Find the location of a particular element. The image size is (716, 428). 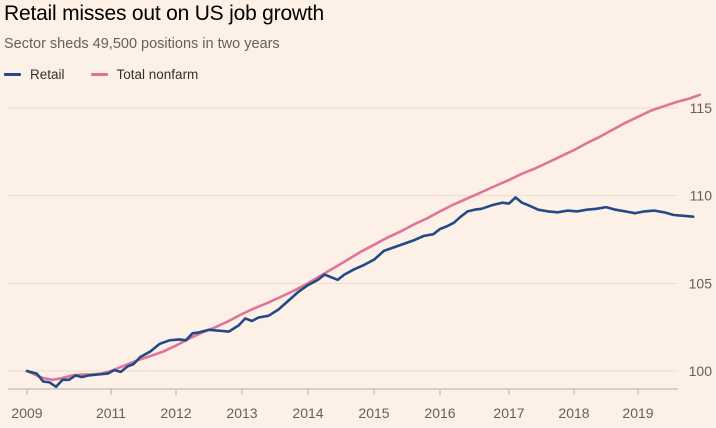

legend-swatch-retail is located at coordinates (12, 74).